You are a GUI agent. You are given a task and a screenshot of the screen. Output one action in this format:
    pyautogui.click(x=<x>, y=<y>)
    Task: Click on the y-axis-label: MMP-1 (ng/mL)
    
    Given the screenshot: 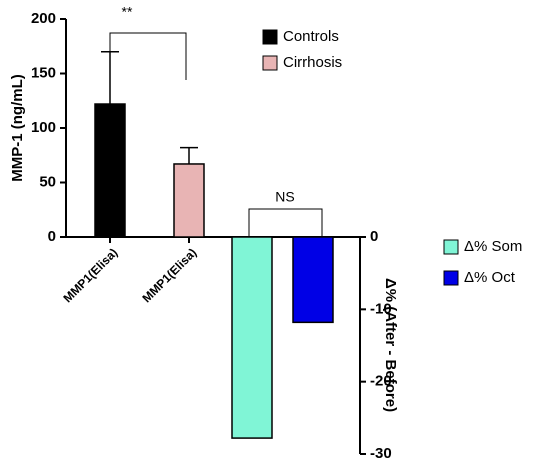 What is the action you would take?
    pyautogui.click(x=17, y=127)
    